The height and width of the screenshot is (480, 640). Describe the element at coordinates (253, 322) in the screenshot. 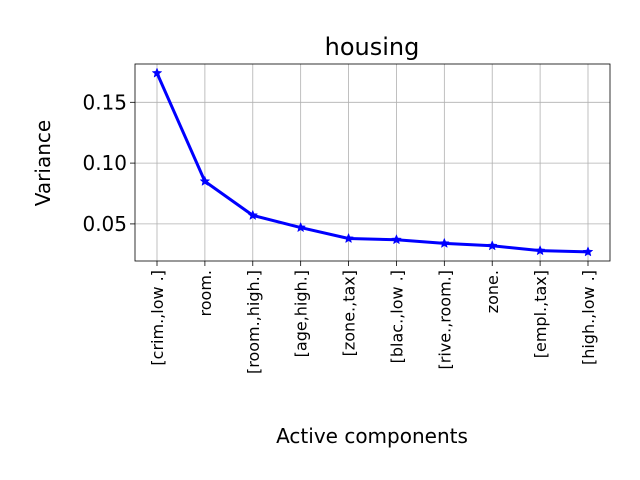

I see `x-tick-label: [room.,high.]` at that location.